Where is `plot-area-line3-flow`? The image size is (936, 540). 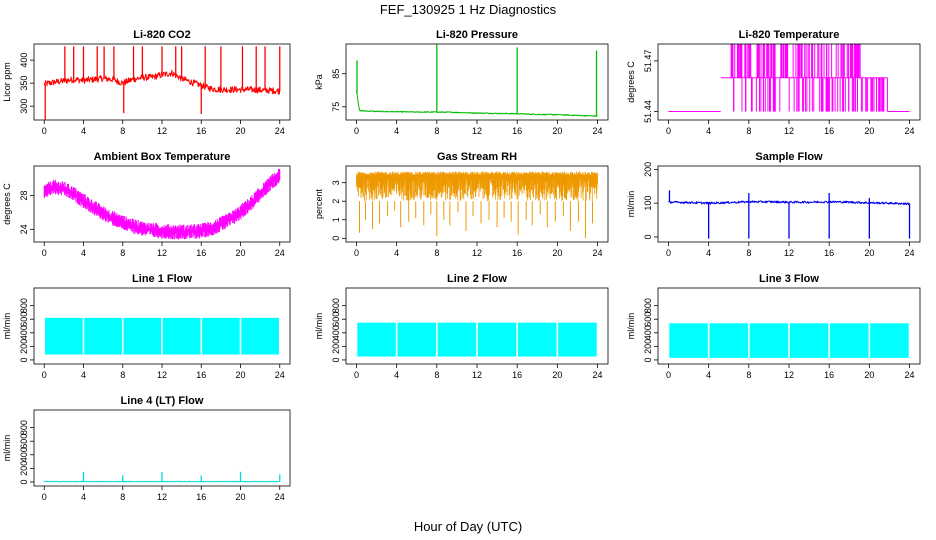 plot-area-line3-flow is located at coordinates (789, 340).